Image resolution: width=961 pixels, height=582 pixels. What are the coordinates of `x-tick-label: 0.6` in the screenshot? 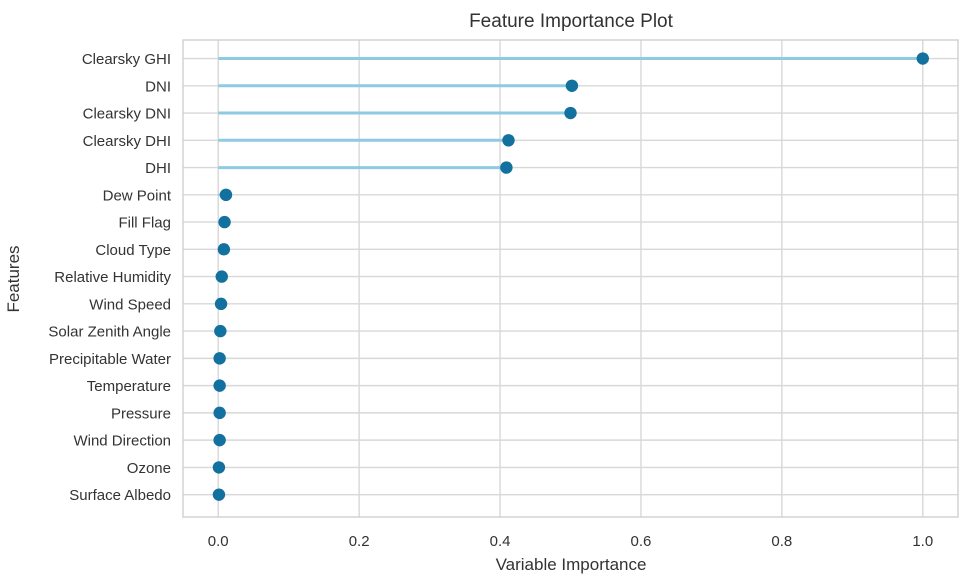 It's located at (641, 541).